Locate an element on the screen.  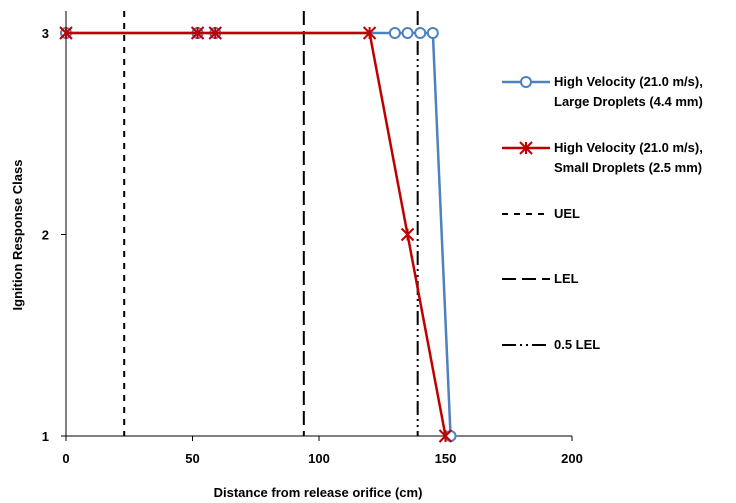
legend-label: UEL is located at coordinates (567, 213).